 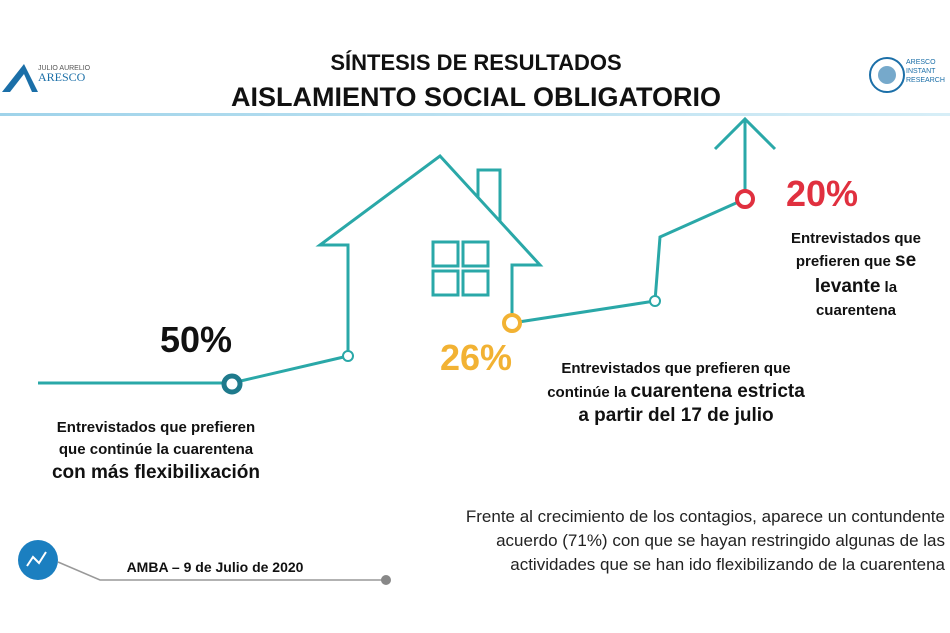 I want to click on result-line: Entrevistados que prefieren, so click(x=156, y=427).